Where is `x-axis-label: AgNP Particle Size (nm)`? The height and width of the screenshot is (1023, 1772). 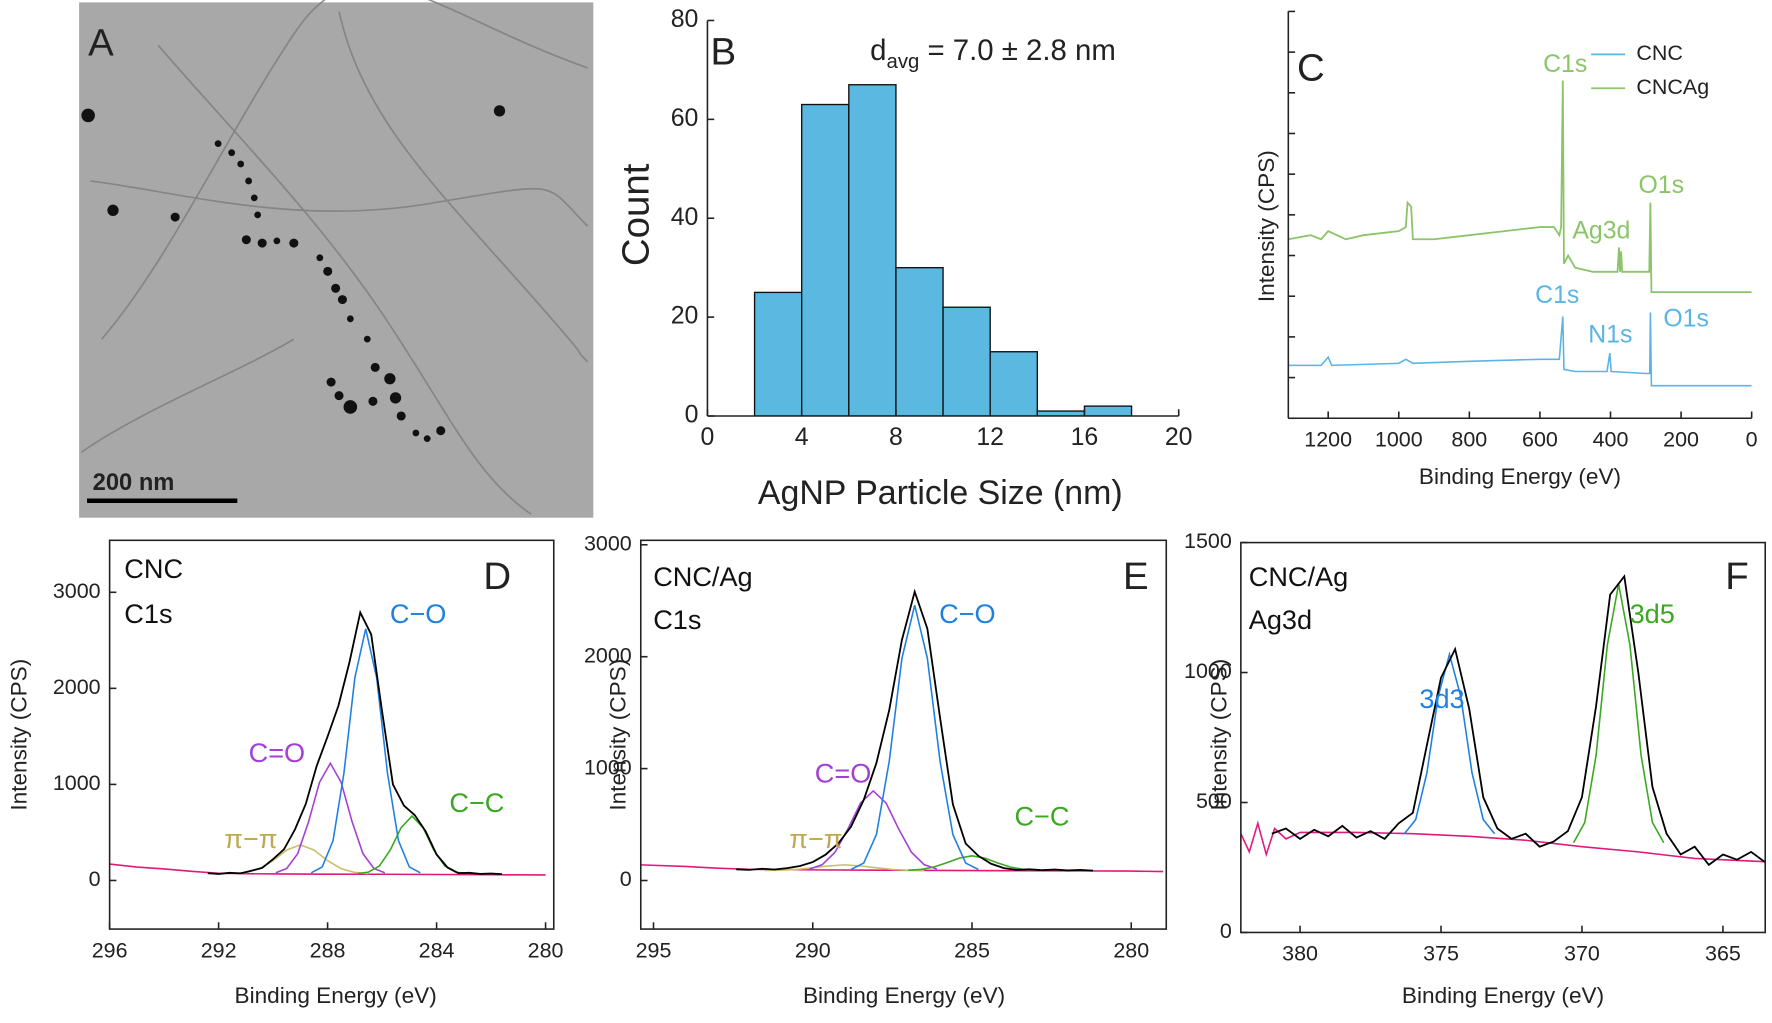
x-axis-label: AgNP Particle Size (nm) is located at coordinates (940, 493).